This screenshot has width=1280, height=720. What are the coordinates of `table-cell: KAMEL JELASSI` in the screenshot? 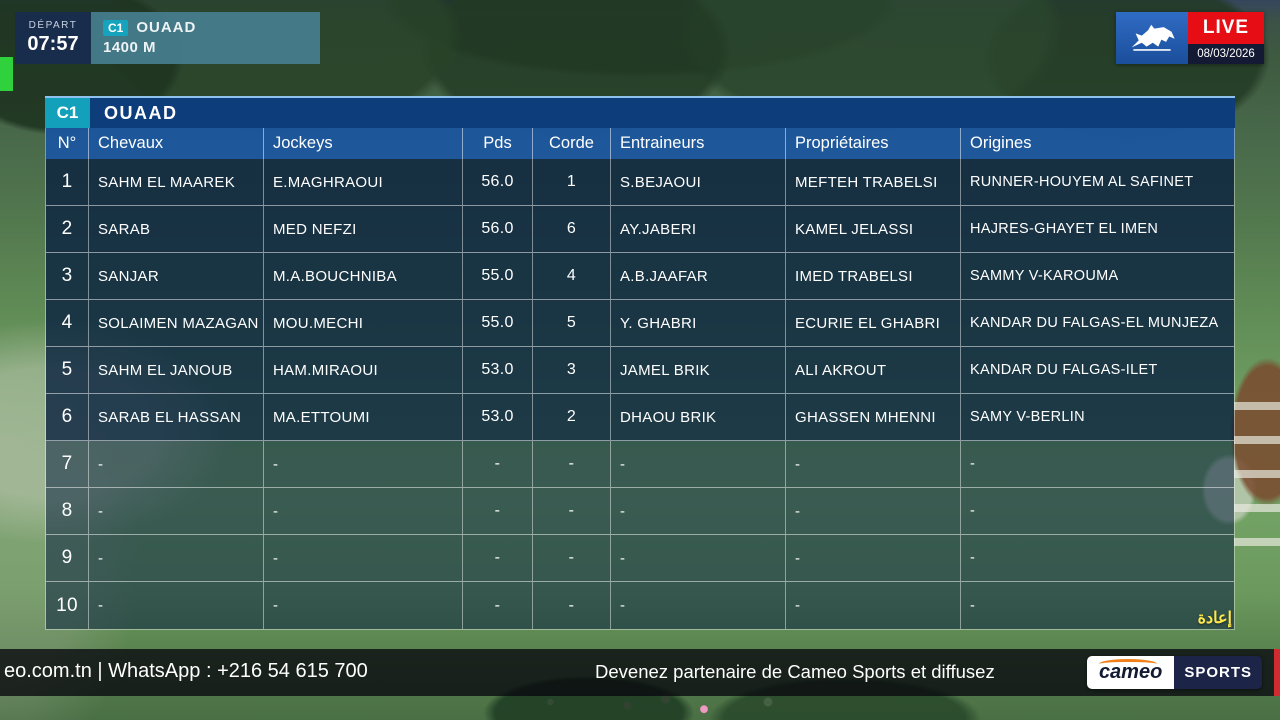 It's located at (873, 229).